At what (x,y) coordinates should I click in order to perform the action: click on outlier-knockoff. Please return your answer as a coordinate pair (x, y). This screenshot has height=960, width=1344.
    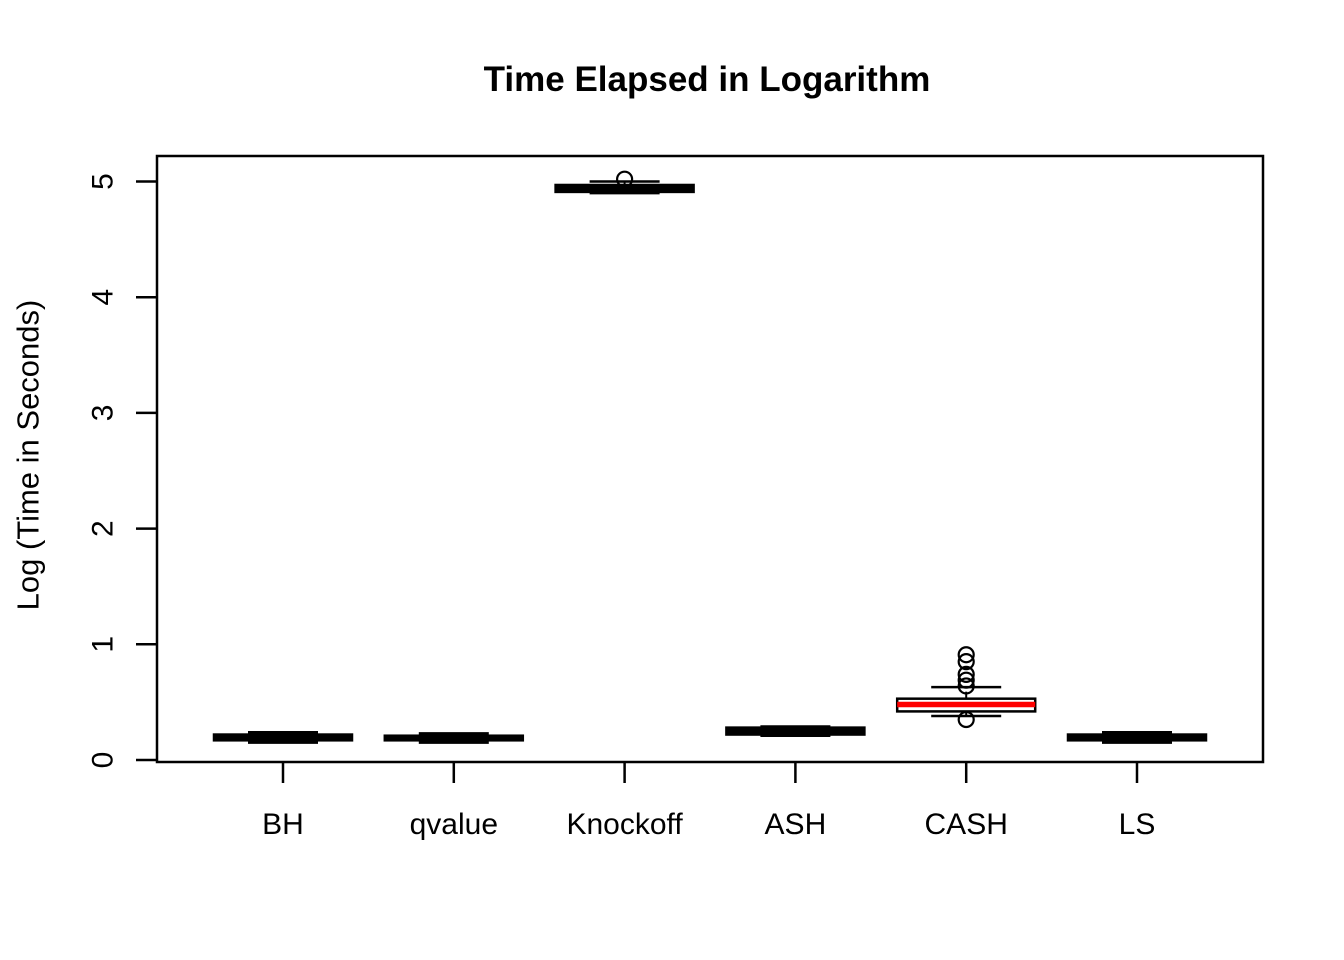
    Looking at the image, I should click on (624, 179).